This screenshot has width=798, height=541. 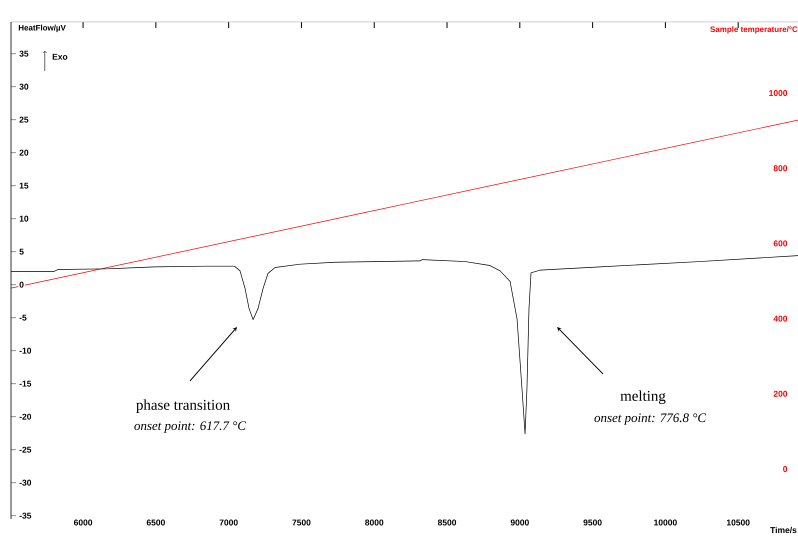 I want to click on y-tick-label: 35, so click(x=23, y=53).